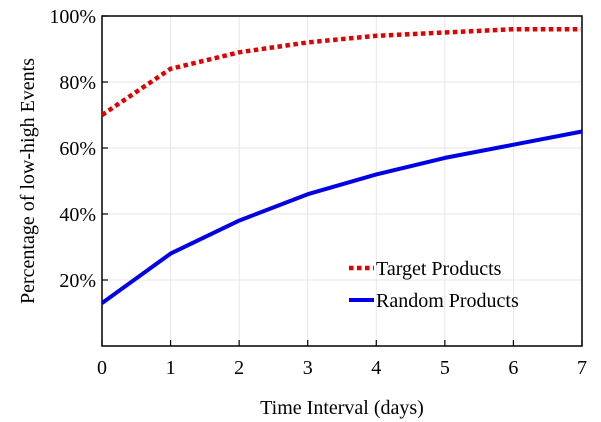 This screenshot has height=422, width=601. I want to click on x-axis-title: Time Interval (days), so click(342, 408).